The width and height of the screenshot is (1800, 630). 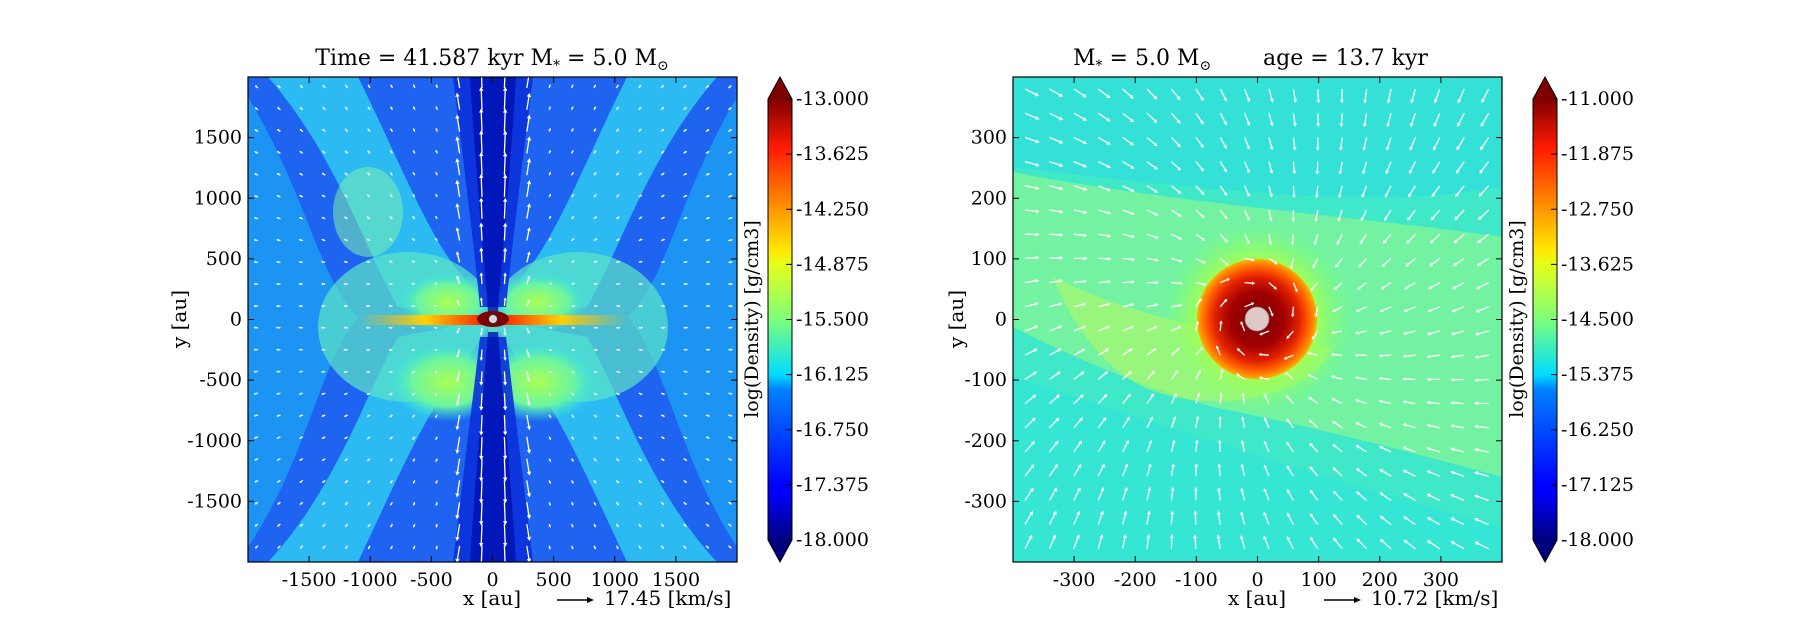 What do you see at coordinates (220, 380) in the screenshot?
I see `y-tick-label: -500` at bounding box center [220, 380].